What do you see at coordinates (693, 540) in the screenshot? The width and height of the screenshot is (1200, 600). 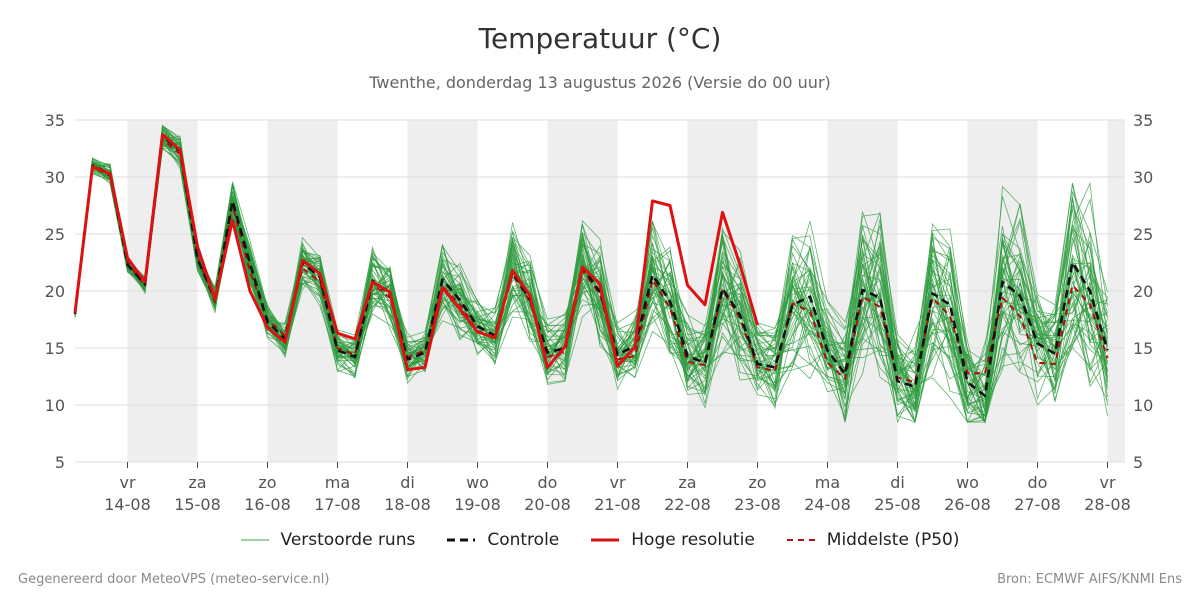 I see `legend-label: Hoge resolutie` at bounding box center [693, 540].